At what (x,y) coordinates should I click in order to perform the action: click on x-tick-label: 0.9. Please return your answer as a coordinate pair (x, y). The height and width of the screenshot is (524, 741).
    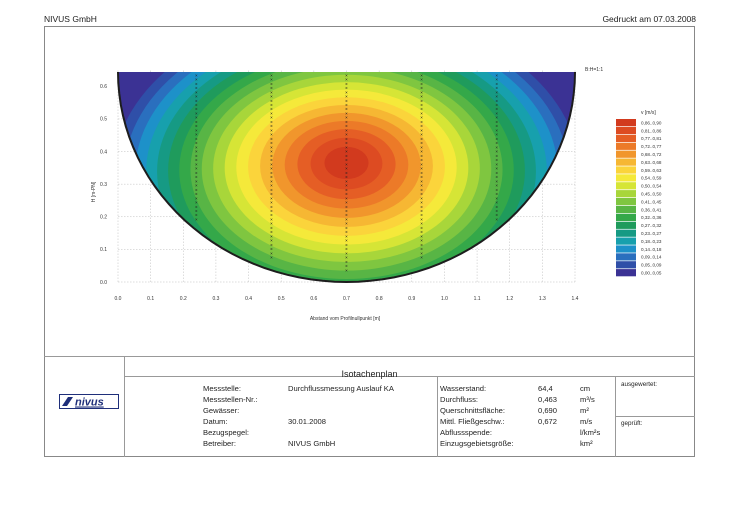
    Looking at the image, I should click on (411, 299).